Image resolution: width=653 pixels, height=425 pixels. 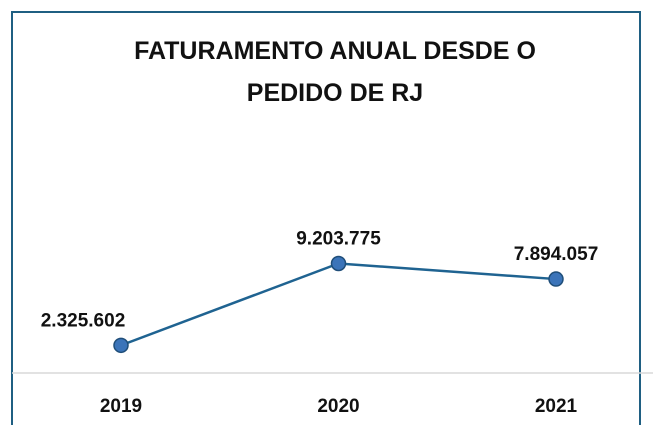 What do you see at coordinates (556, 254) in the screenshot?
I see `data-label: 7.894.057` at bounding box center [556, 254].